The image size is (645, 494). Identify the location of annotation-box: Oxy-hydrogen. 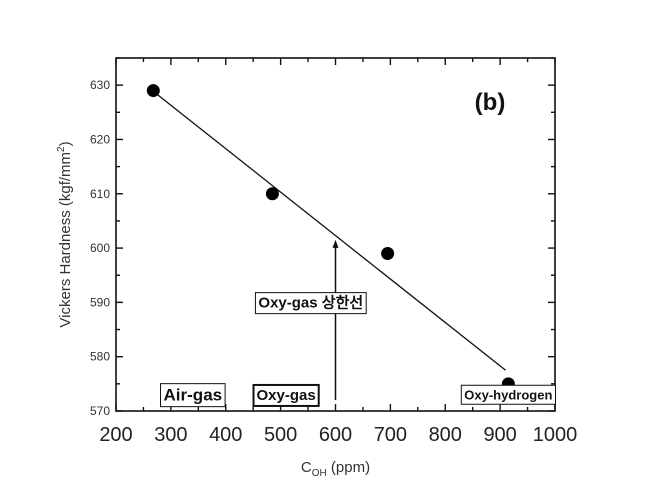
(508, 394).